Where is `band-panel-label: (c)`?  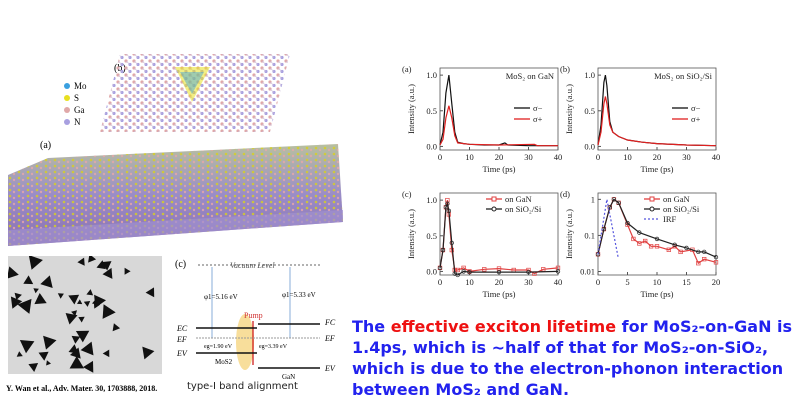 band-panel-label: (c) is located at coordinates (180, 264).